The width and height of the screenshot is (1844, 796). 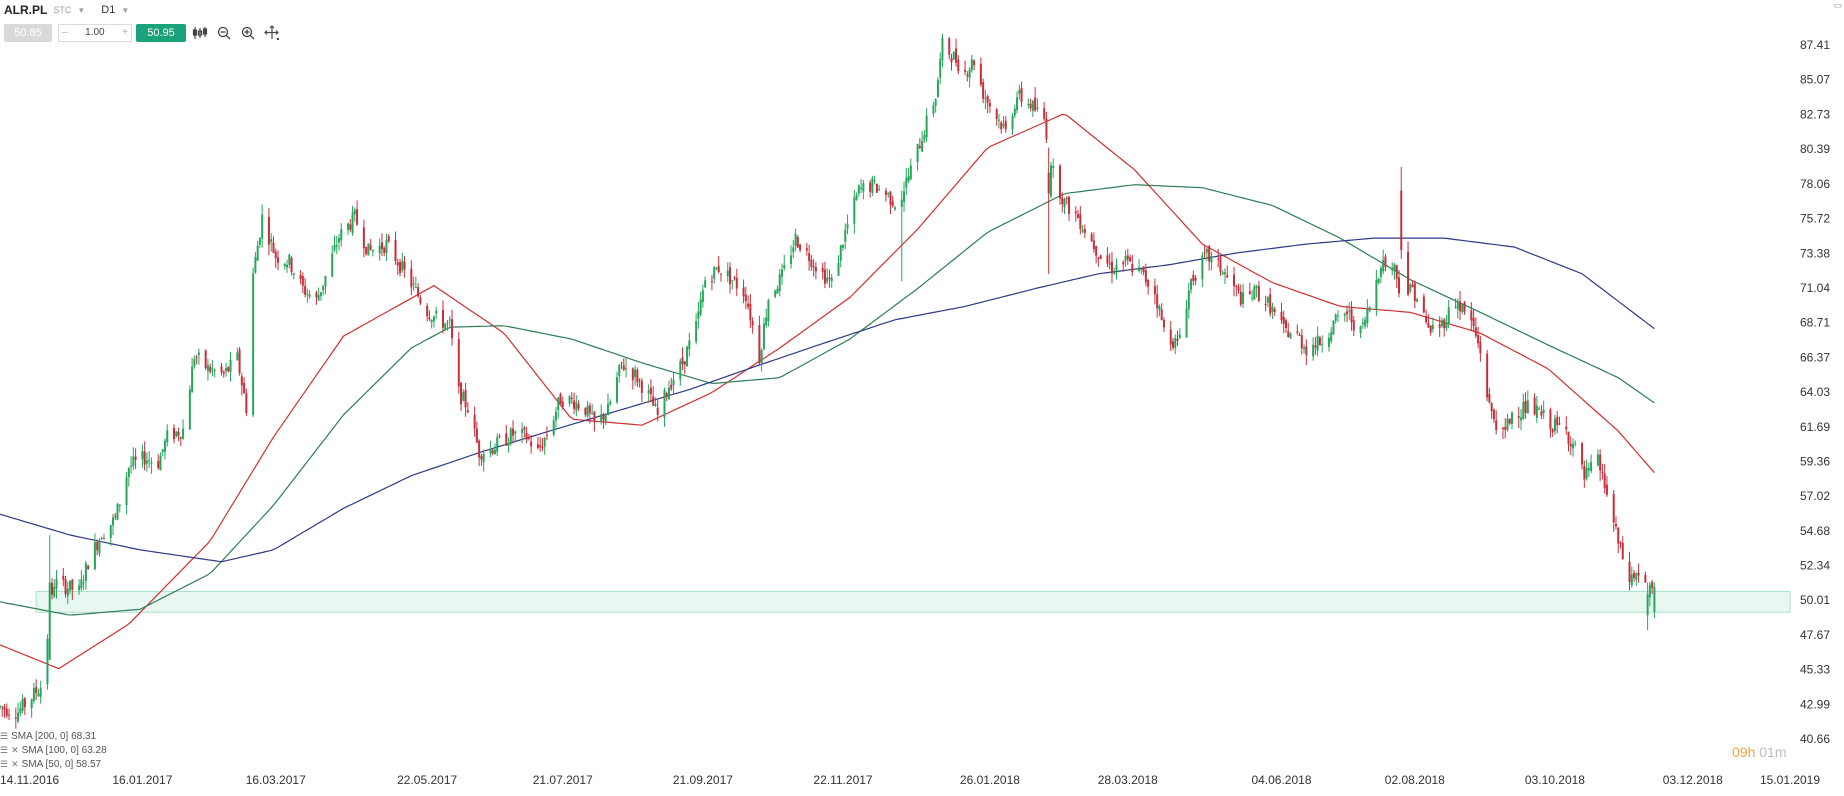 I want to click on quantity-value: 1.00, so click(x=95, y=32).